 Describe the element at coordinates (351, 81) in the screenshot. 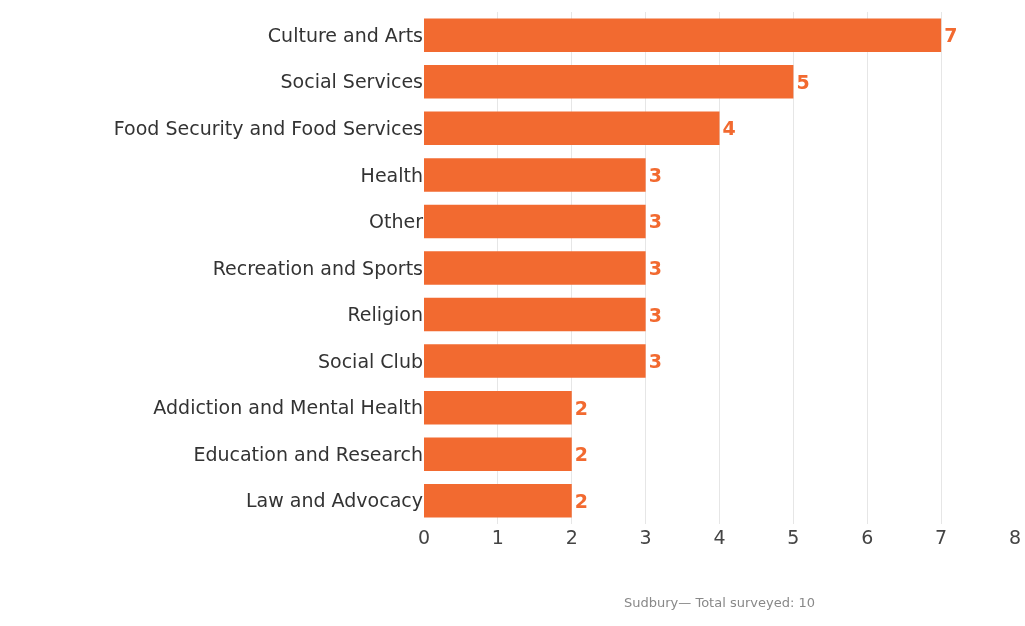

I see `y-tick-label: Social Services` at that location.